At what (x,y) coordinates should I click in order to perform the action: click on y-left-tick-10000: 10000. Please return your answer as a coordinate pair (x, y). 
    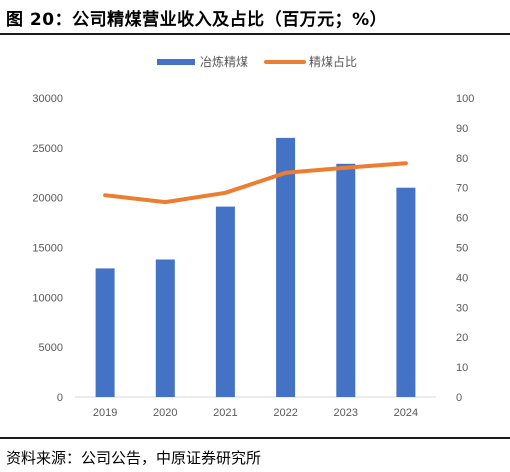
    Looking at the image, I should click on (47, 298).